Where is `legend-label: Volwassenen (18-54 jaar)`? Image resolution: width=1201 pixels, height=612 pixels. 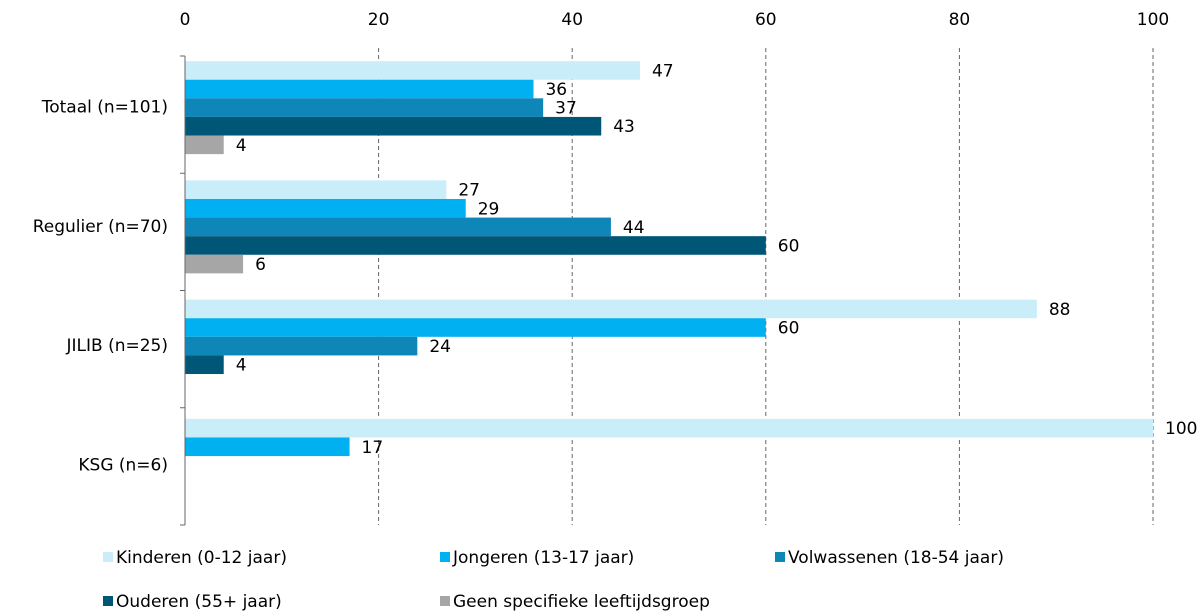
legend-label: Volwassenen (18-54 jaar) is located at coordinates (896, 558).